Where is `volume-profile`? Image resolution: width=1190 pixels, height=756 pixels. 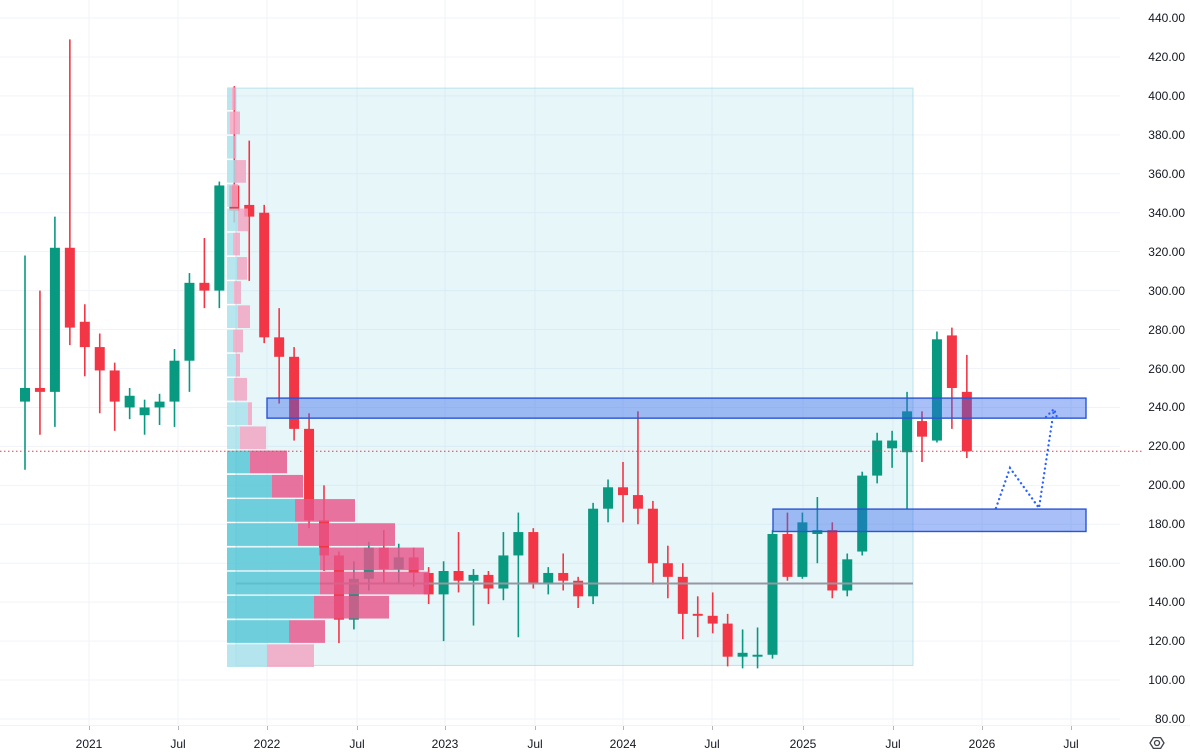
volume-profile is located at coordinates (328, 377).